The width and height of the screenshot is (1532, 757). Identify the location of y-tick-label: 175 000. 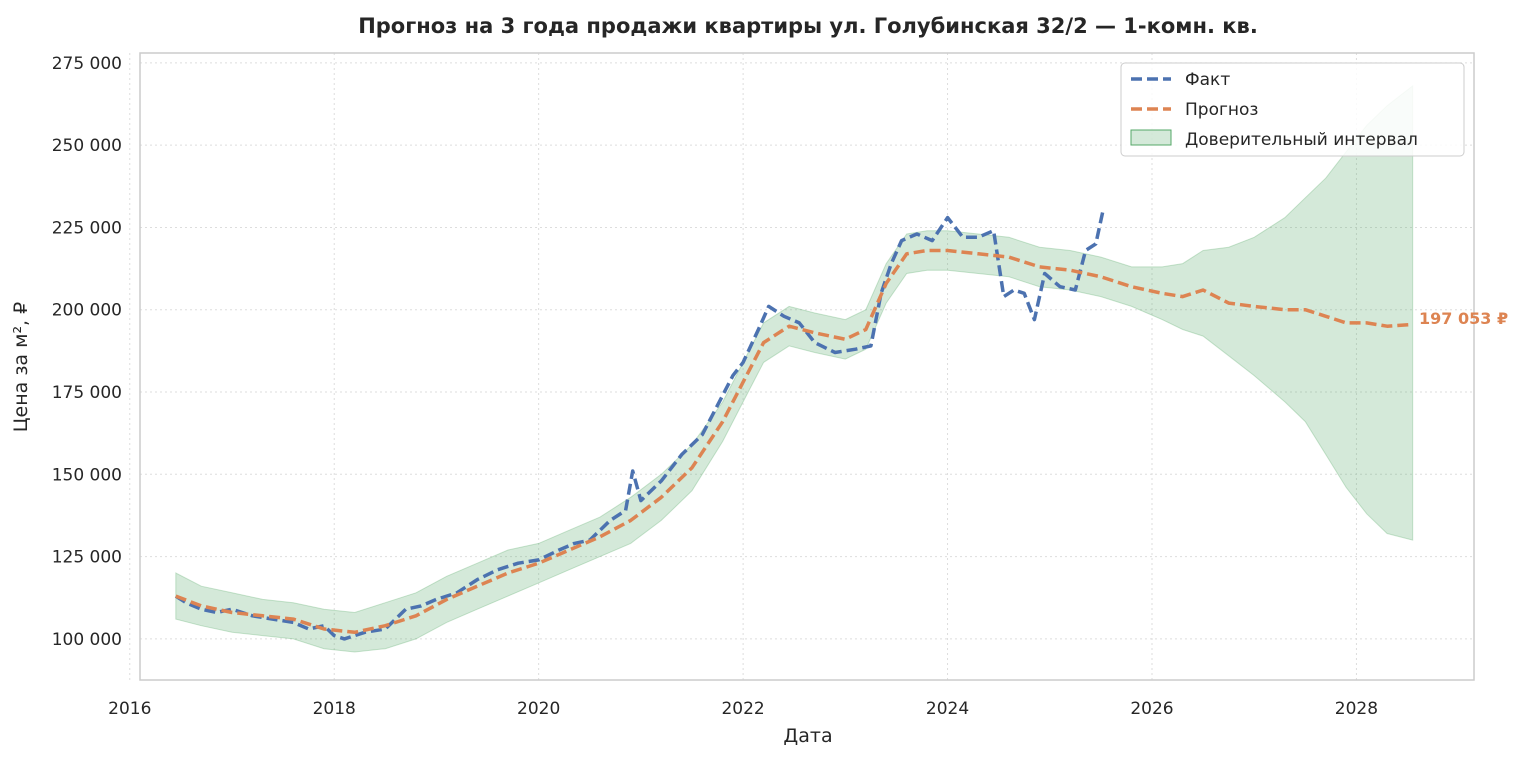
(87, 393).